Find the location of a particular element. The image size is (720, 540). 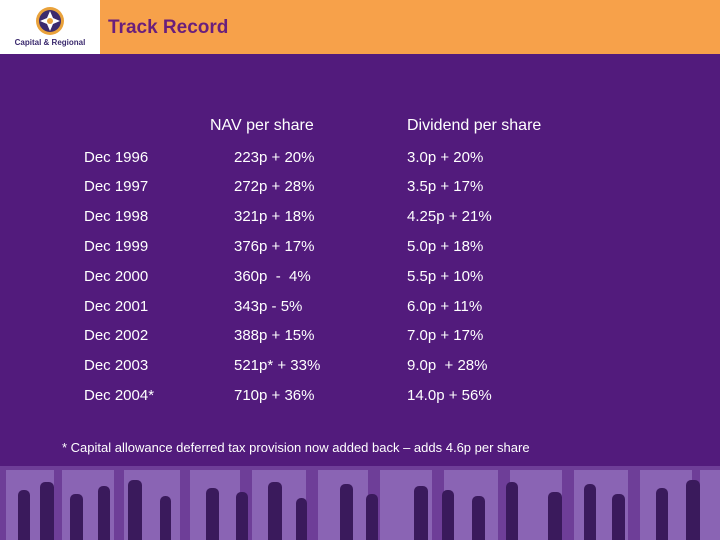

row-dividend: 6.0p + 11% is located at coordinates (445, 306).